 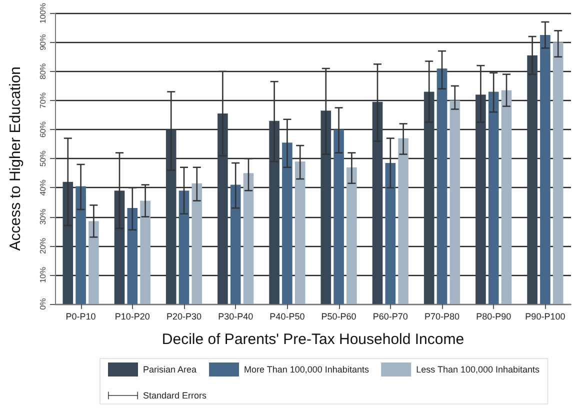 I want to click on legend-label: More Than 100,000 Inhabitants, so click(x=307, y=369).